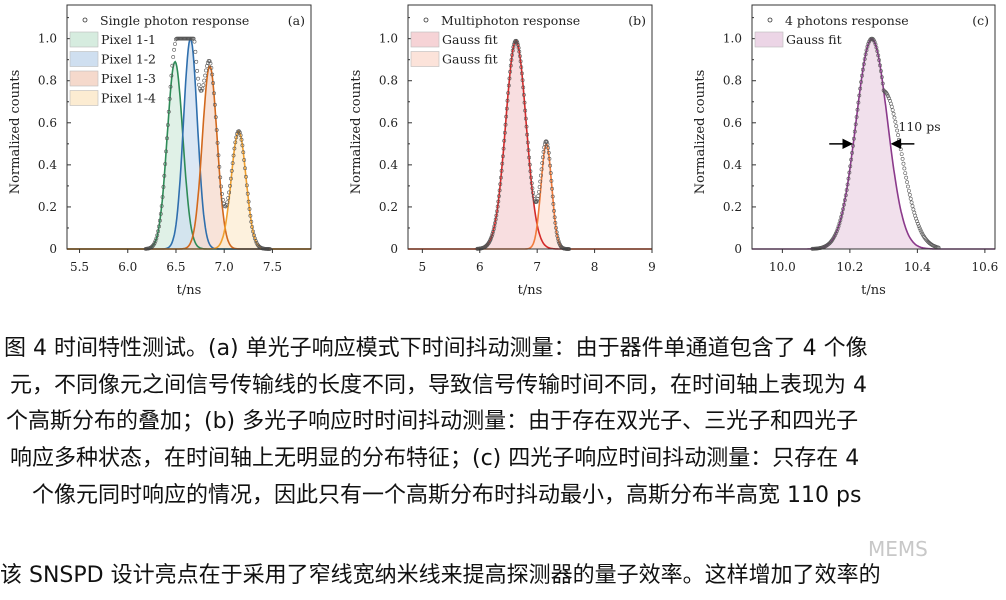 The width and height of the screenshot is (1006, 600). What do you see at coordinates (128, 59) in the screenshot?
I see `legend-fit-label: Pixel 1-2` at bounding box center [128, 59].